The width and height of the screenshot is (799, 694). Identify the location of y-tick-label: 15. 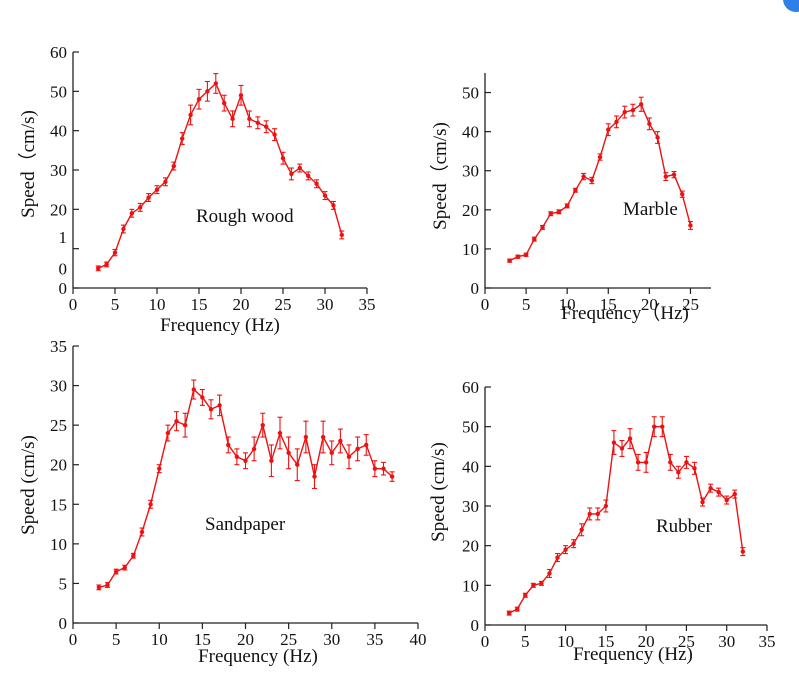
(58, 504).